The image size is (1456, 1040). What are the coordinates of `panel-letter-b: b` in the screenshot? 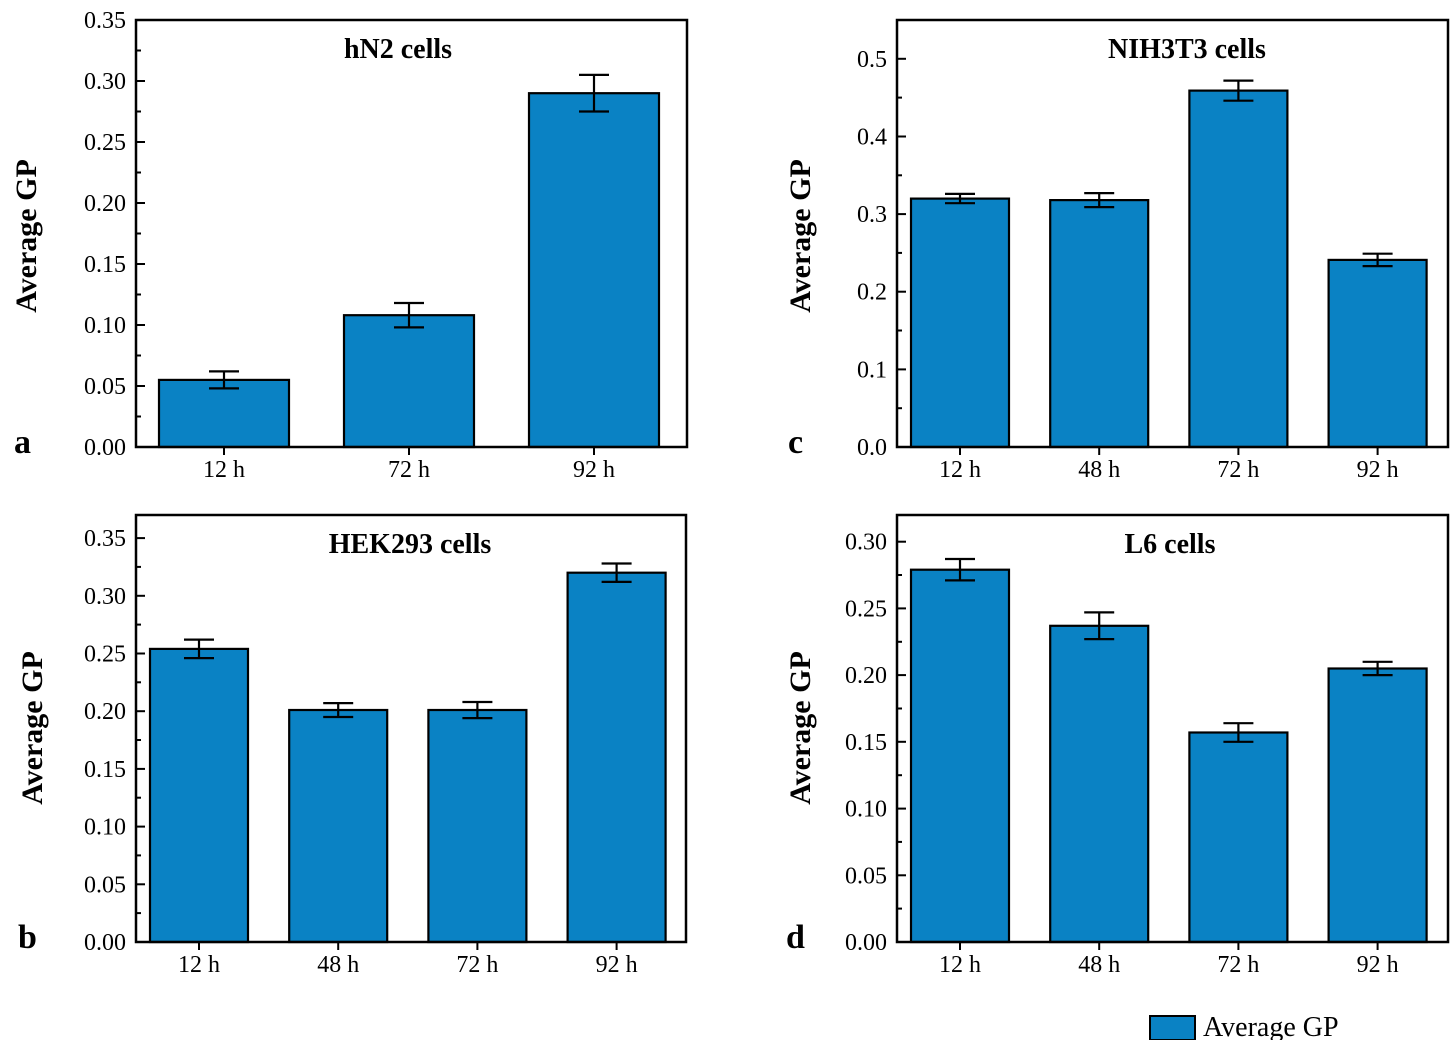 It's located at (27, 937).